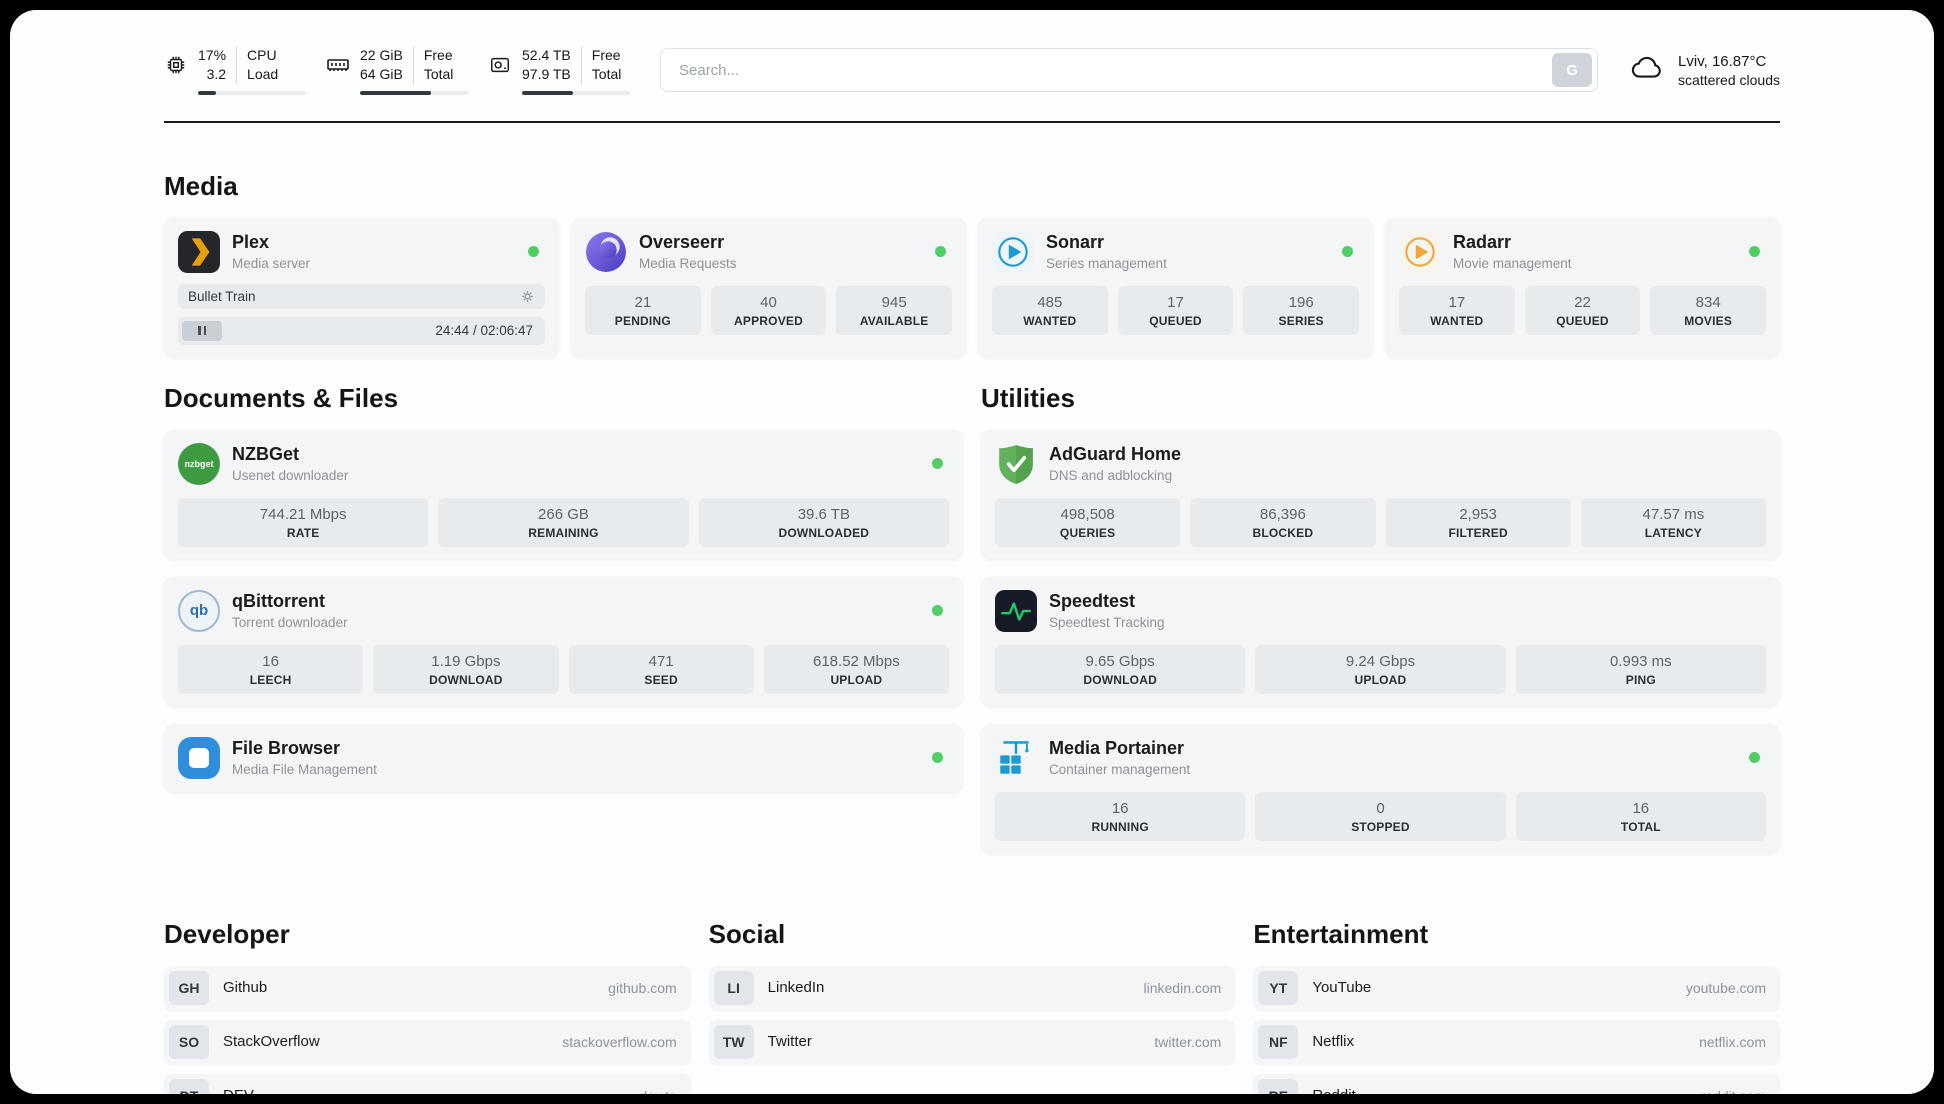 This screenshot has height=1104, width=1944. Describe the element at coordinates (1188, 1041) in the screenshot. I see `bookmark-url: twitter.com` at that location.